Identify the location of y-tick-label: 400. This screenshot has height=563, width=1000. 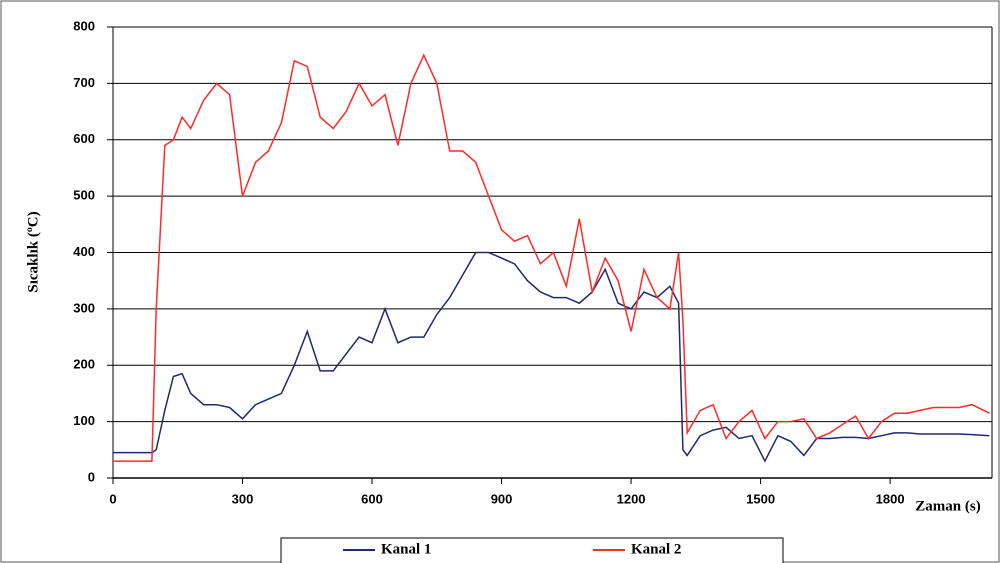
(84, 251).